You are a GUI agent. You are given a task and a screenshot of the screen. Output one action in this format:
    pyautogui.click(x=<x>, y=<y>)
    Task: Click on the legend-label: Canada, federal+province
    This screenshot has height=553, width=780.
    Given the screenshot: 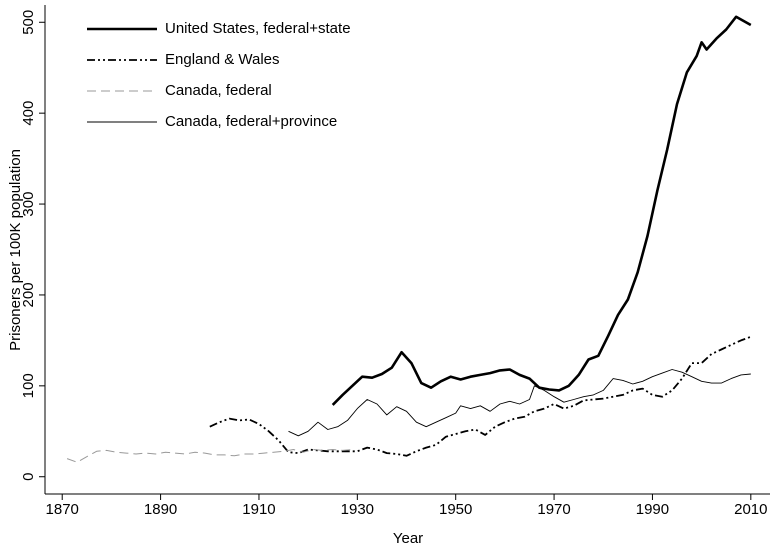 What is the action you would take?
    pyautogui.click(x=251, y=121)
    